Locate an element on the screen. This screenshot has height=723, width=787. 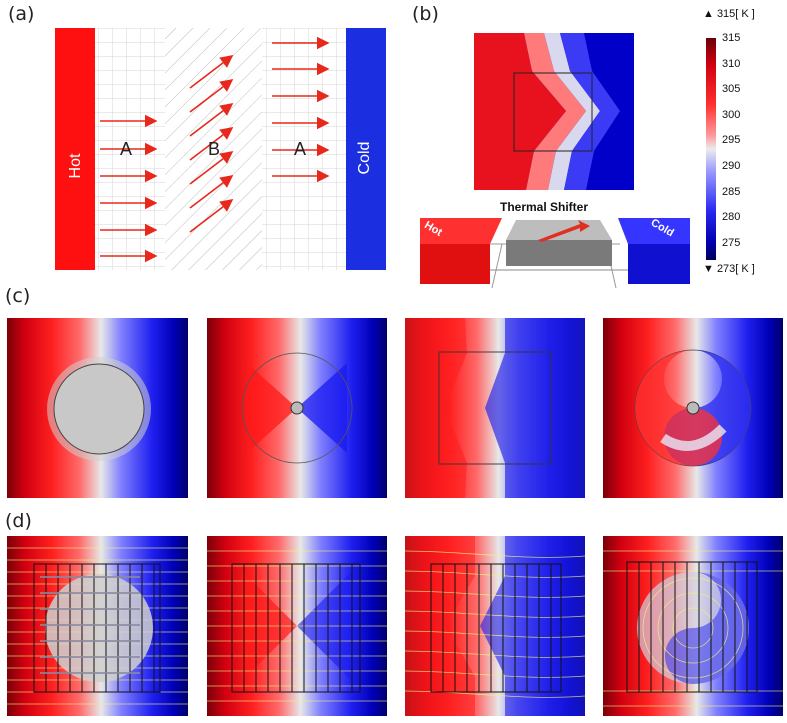
region-label-b: B is located at coordinates (214, 149).